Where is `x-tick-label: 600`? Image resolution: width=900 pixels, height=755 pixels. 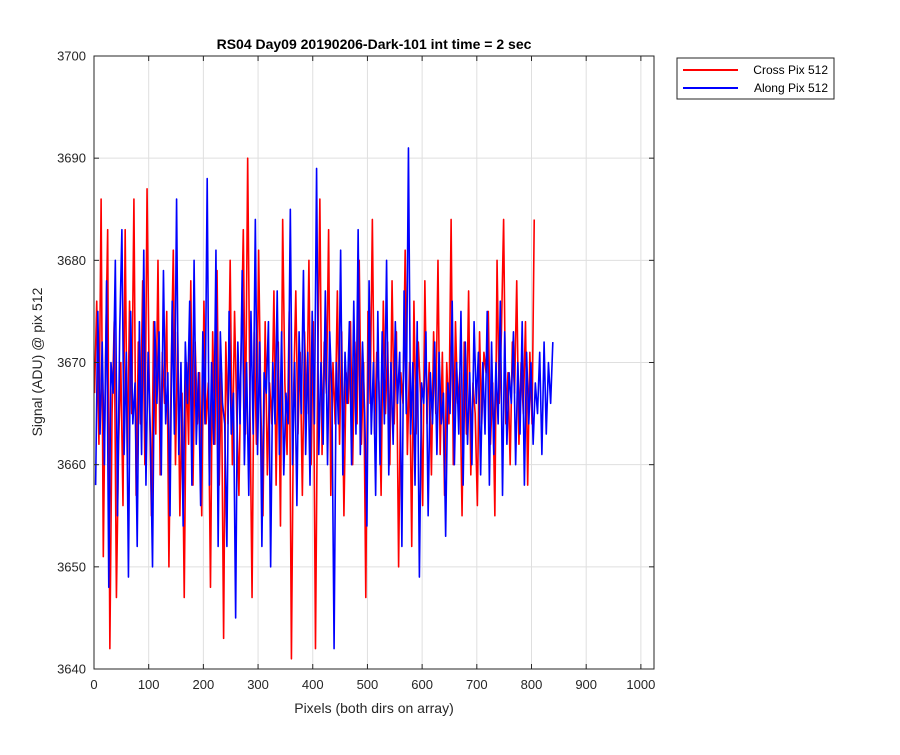 x-tick-label: 600 is located at coordinates (422, 684).